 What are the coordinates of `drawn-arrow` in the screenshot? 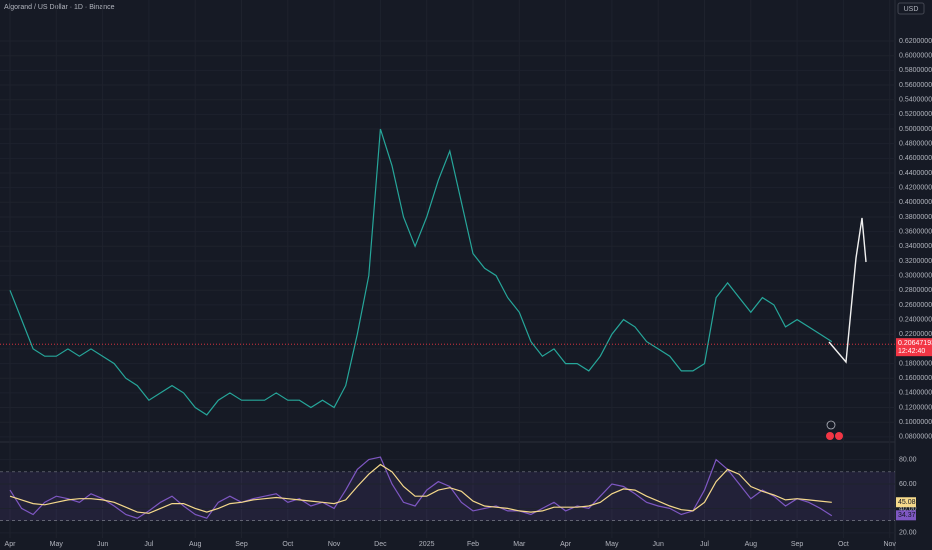 It's located at (847, 290).